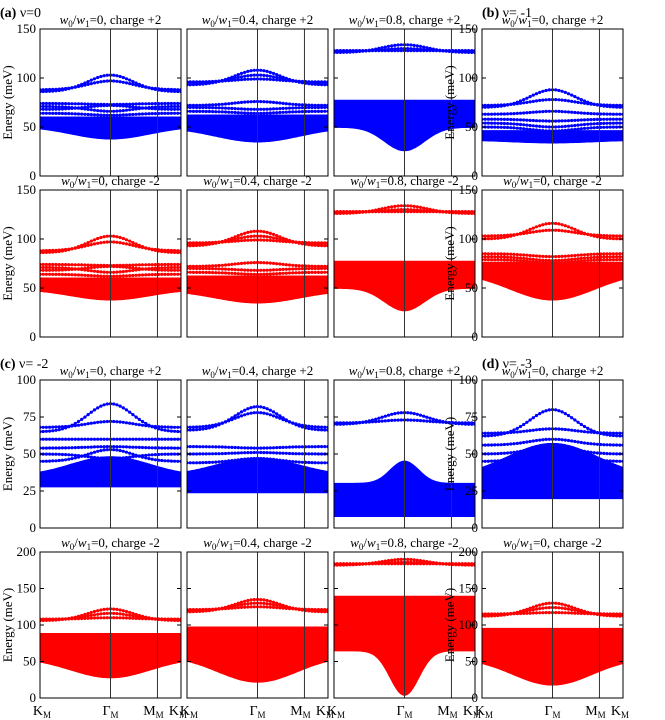  I want to click on panel-label-a: (a) ν=0, so click(20, 13).